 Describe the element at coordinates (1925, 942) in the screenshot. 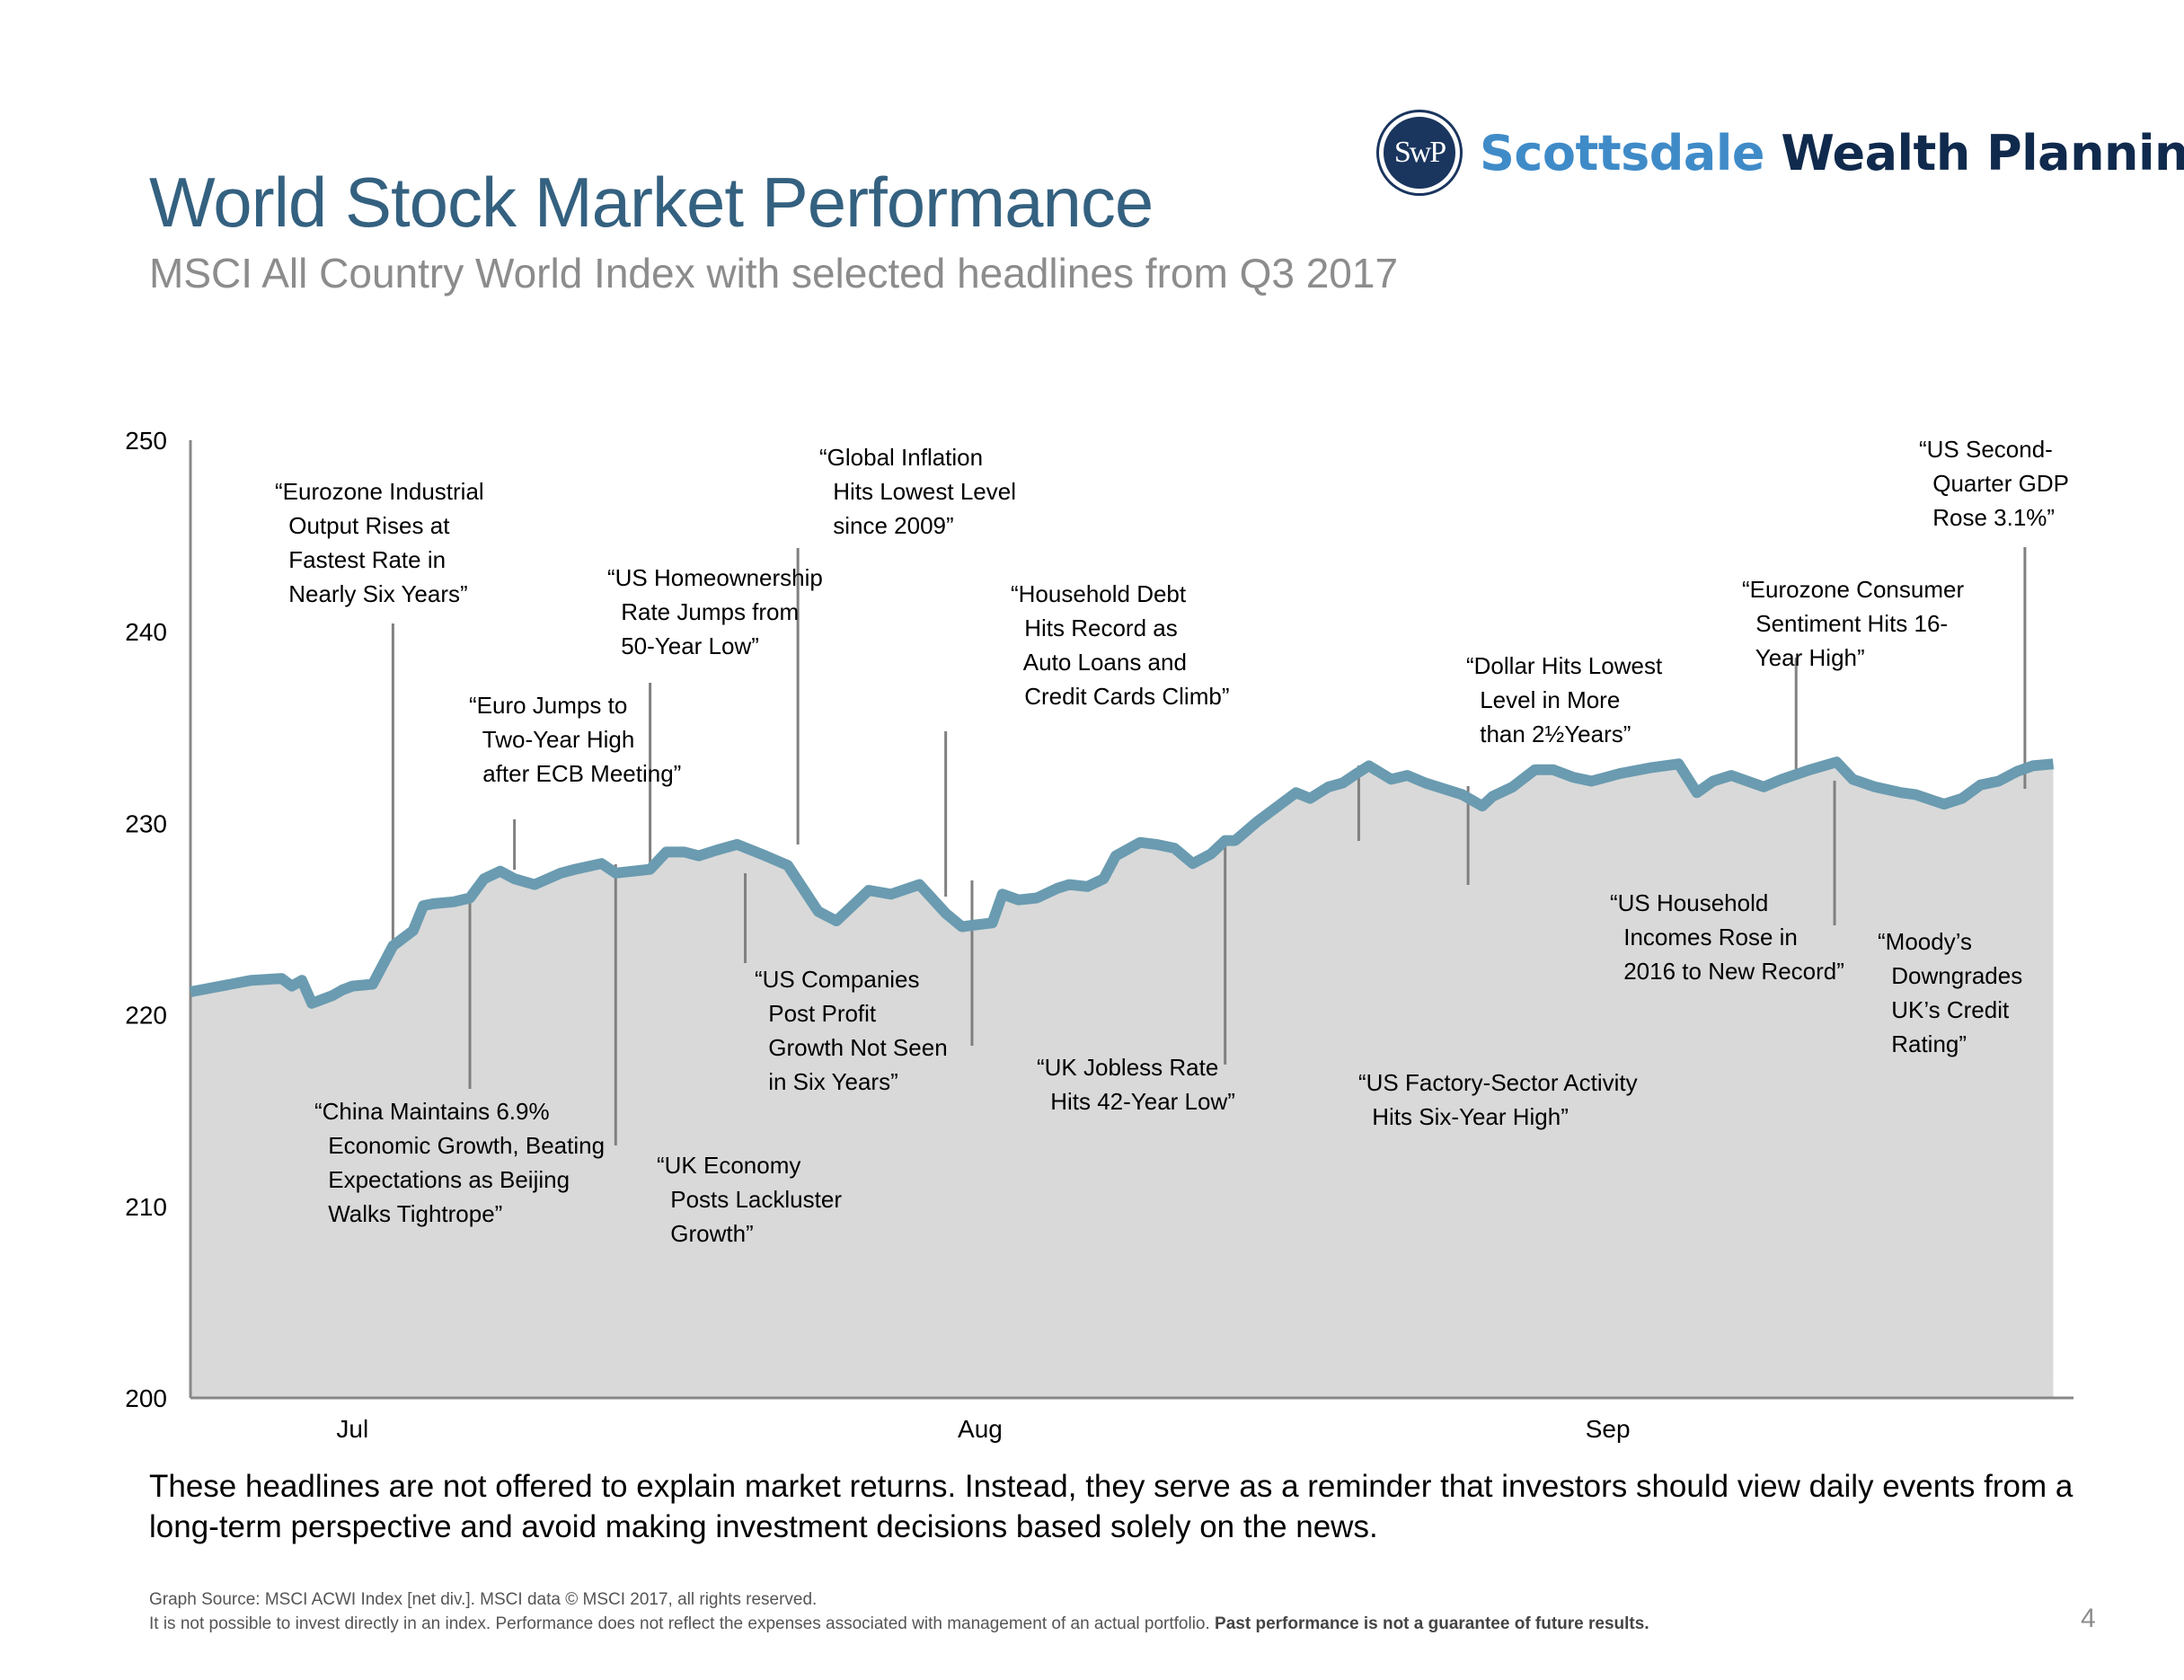

I see `headline-line: “Moody’s` at that location.